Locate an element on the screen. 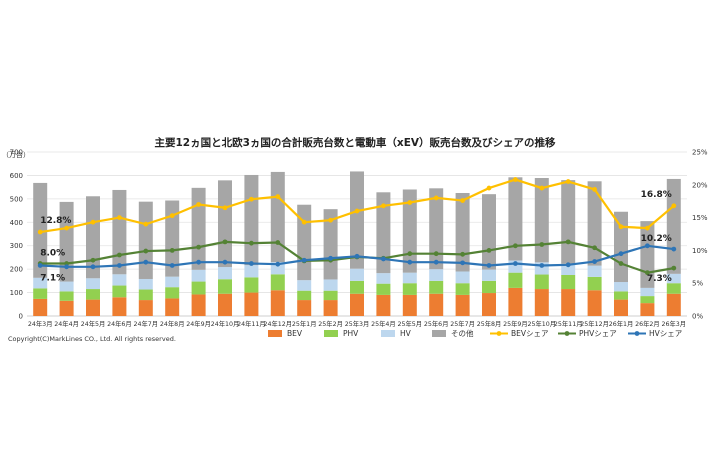 Image resolution: width=710 pixels, height=474 pixels. share-annotation: 12.8% is located at coordinates (55, 221).